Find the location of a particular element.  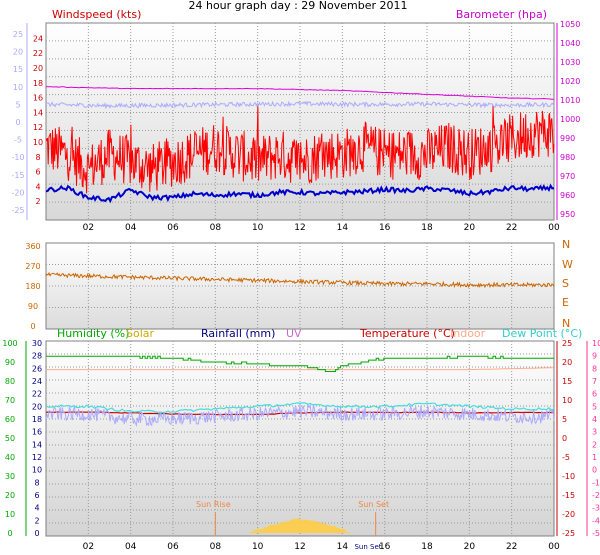

axis-tick-label: 360 is located at coordinates (32, 246).